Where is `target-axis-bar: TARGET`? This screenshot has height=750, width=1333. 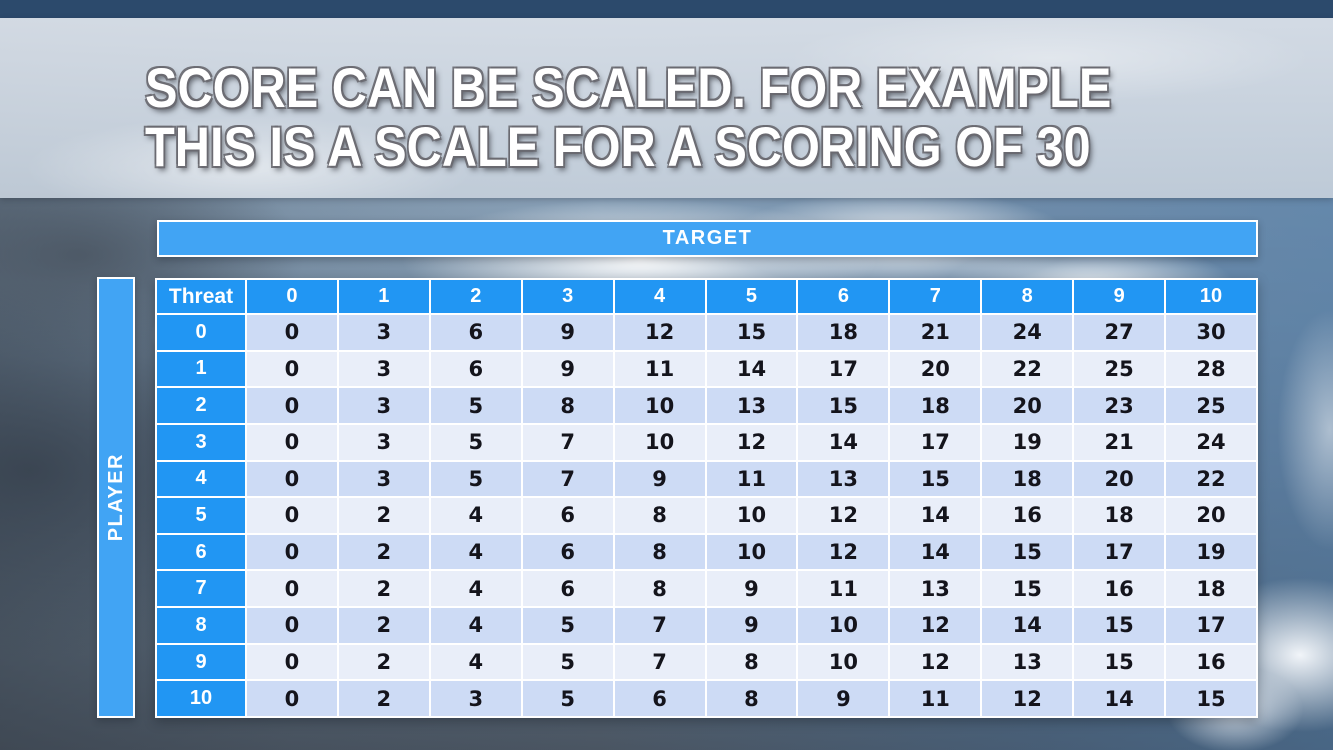 target-axis-bar: TARGET is located at coordinates (707, 238).